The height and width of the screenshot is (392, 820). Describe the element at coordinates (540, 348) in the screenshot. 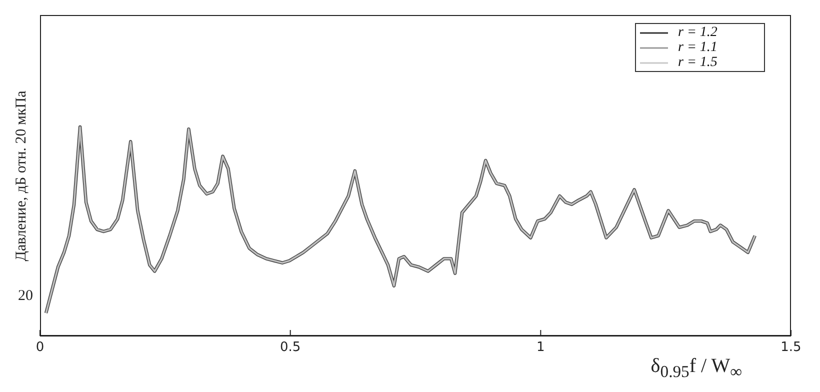

I see `x-tick-label: 1` at that location.